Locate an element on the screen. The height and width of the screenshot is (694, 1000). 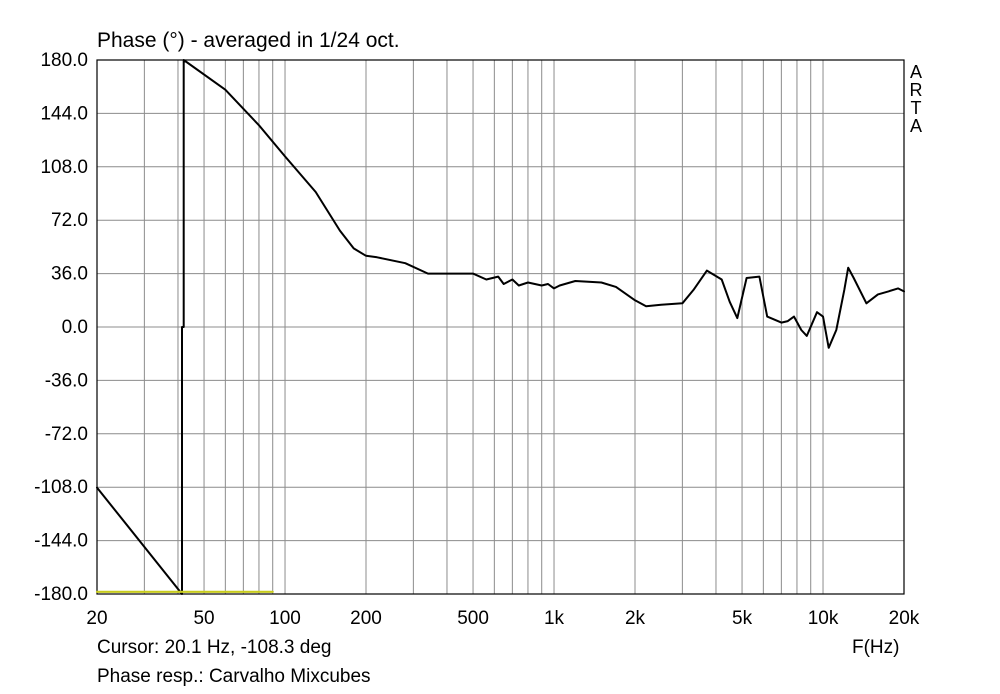
x-tick-label: 100 is located at coordinates (285, 618).